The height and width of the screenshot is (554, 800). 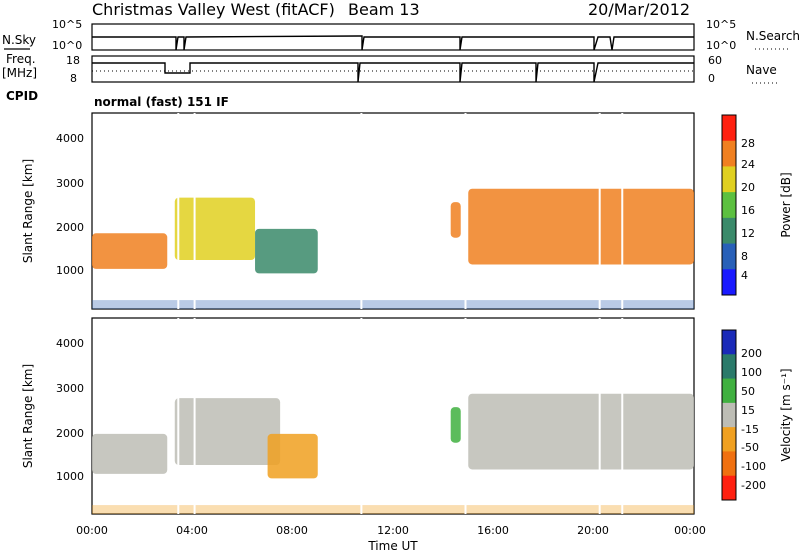 I want to click on nsky-tick-low: 10^0, so click(x=67, y=45).